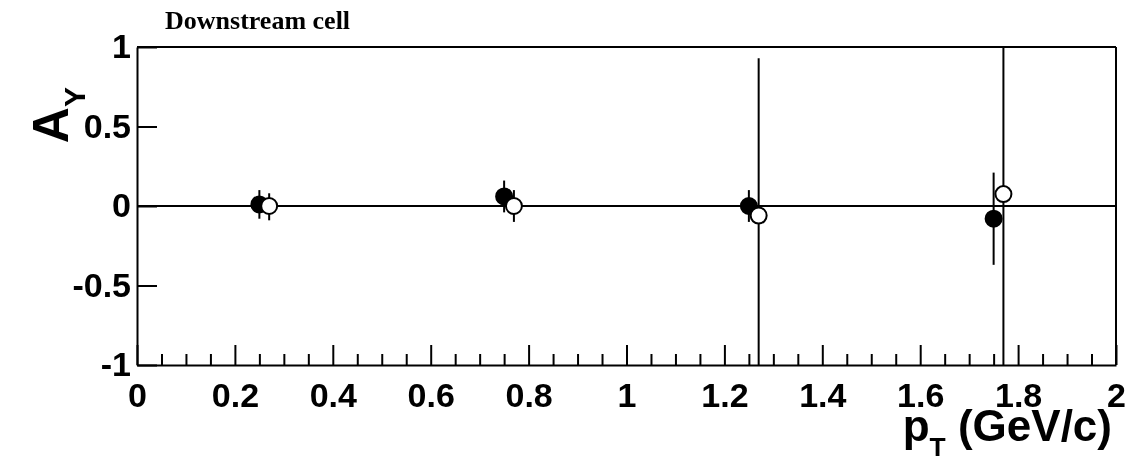  What do you see at coordinates (823, 395) in the screenshot?
I see `x-tick-label: 1.4` at bounding box center [823, 395].